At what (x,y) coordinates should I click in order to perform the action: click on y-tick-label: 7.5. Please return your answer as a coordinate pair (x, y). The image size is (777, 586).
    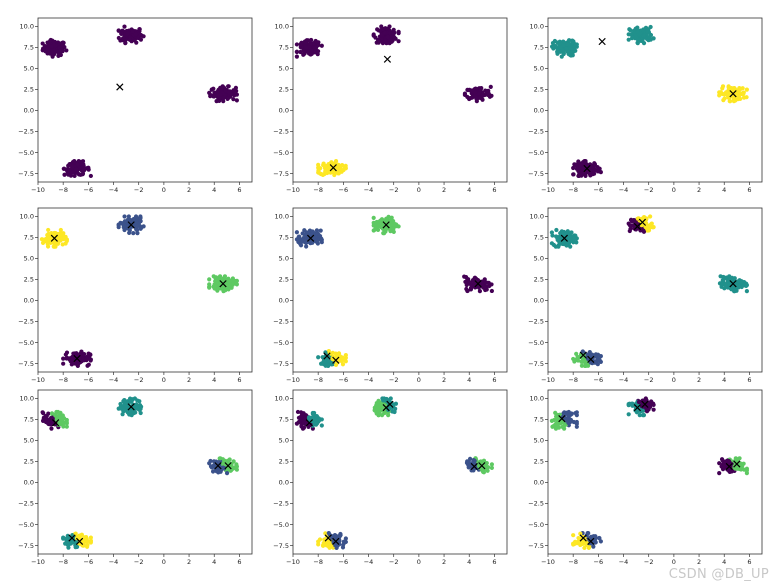
    Looking at the image, I should click on (284, 48).